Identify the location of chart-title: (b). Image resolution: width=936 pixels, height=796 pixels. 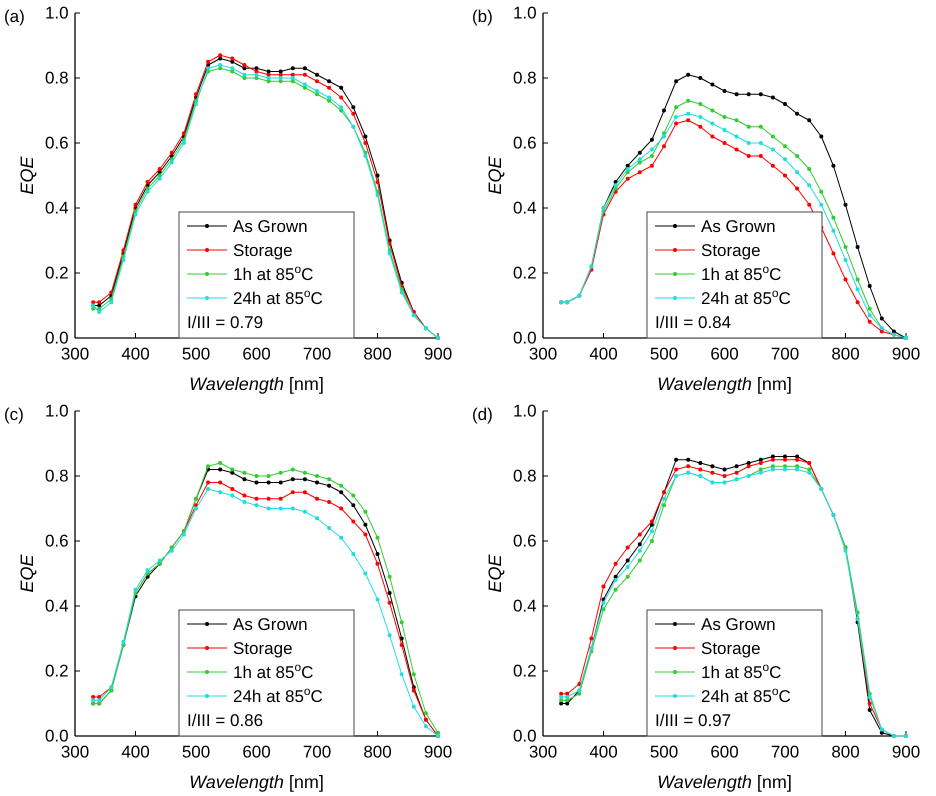
(482, 16).